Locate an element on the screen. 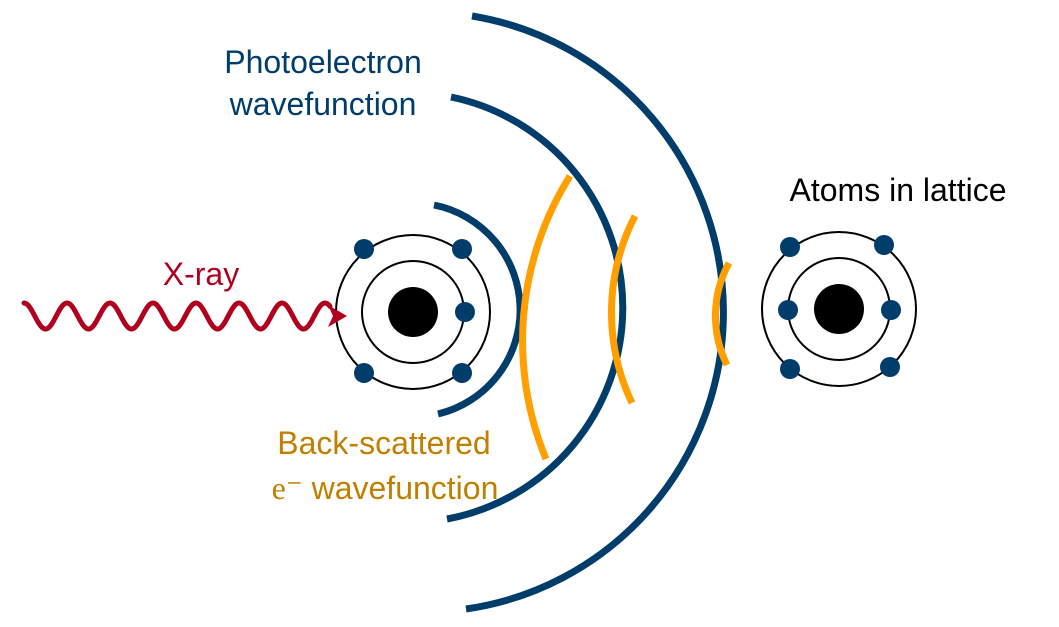 The height and width of the screenshot is (627, 1059). absorbing-atom is located at coordinates (413, 312).